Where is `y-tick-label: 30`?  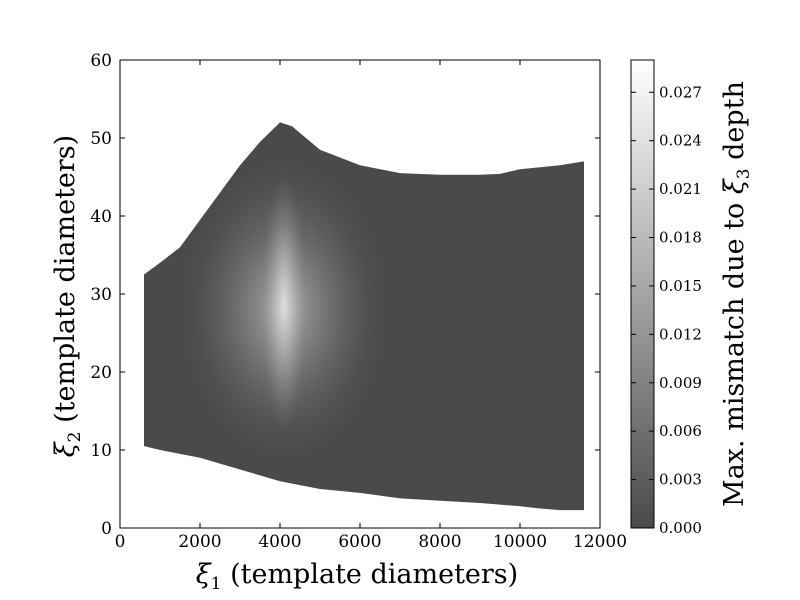
y-tick-label: 30 is located at coordinates (101, 295).